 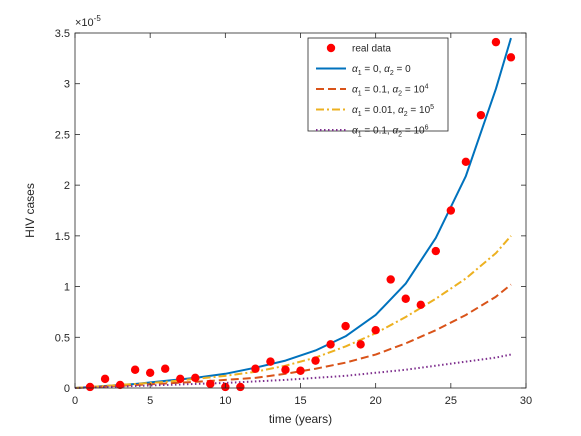 What do you see at coordinates (150, 401) in the screenshot?
I see `x-tick-label: 5` at bounding box center [150, 401].